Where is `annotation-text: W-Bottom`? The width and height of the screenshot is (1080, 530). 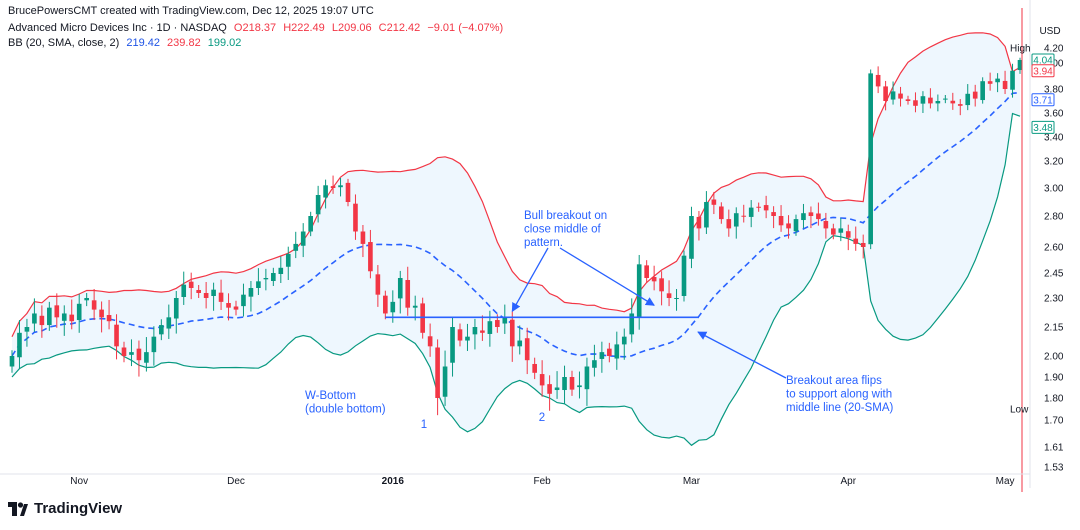
annotation-text: W-Bottom is located at coordinates (330, 396).